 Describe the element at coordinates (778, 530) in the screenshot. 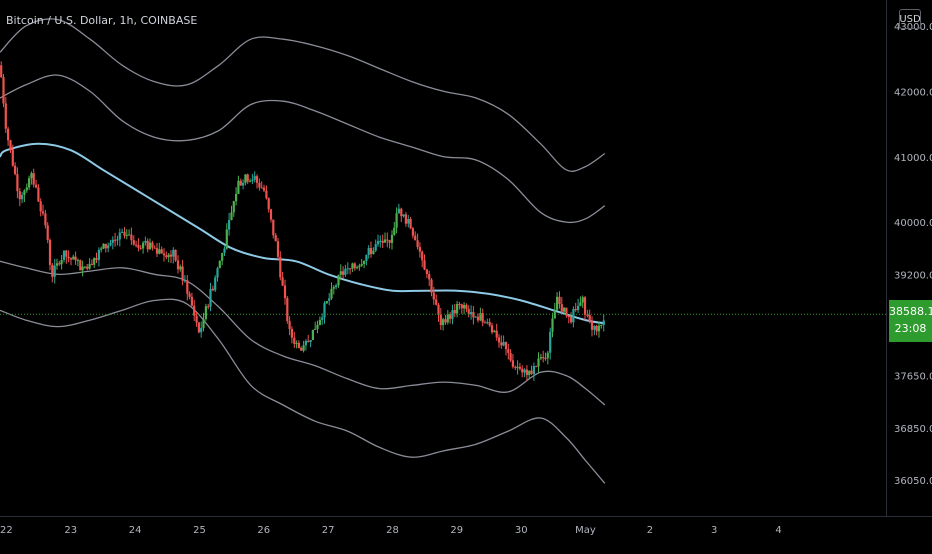

I see `time-axis-tick: 4` at that location.